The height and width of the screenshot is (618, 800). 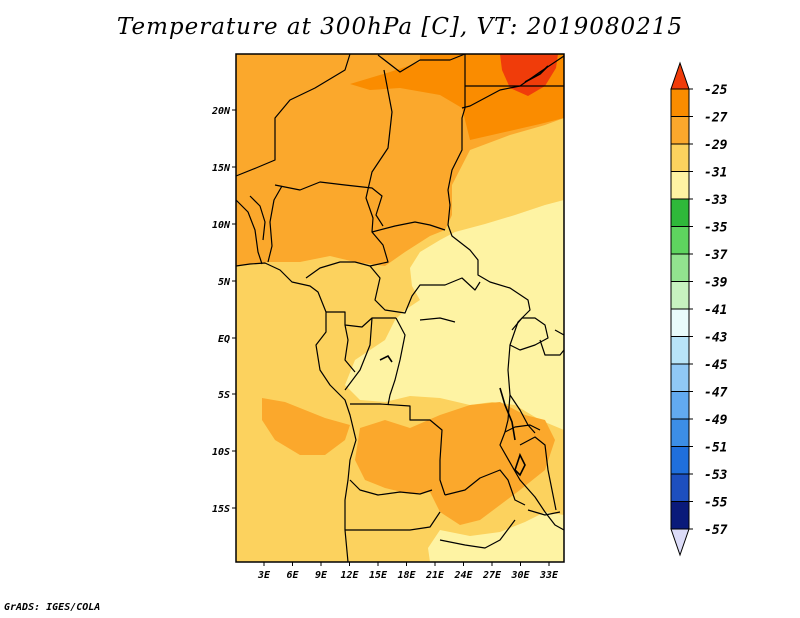 What do you see at coordinates (264, 575) in the screenshot?
I see `lon-label: 3E` at bounding box center [264, 575].